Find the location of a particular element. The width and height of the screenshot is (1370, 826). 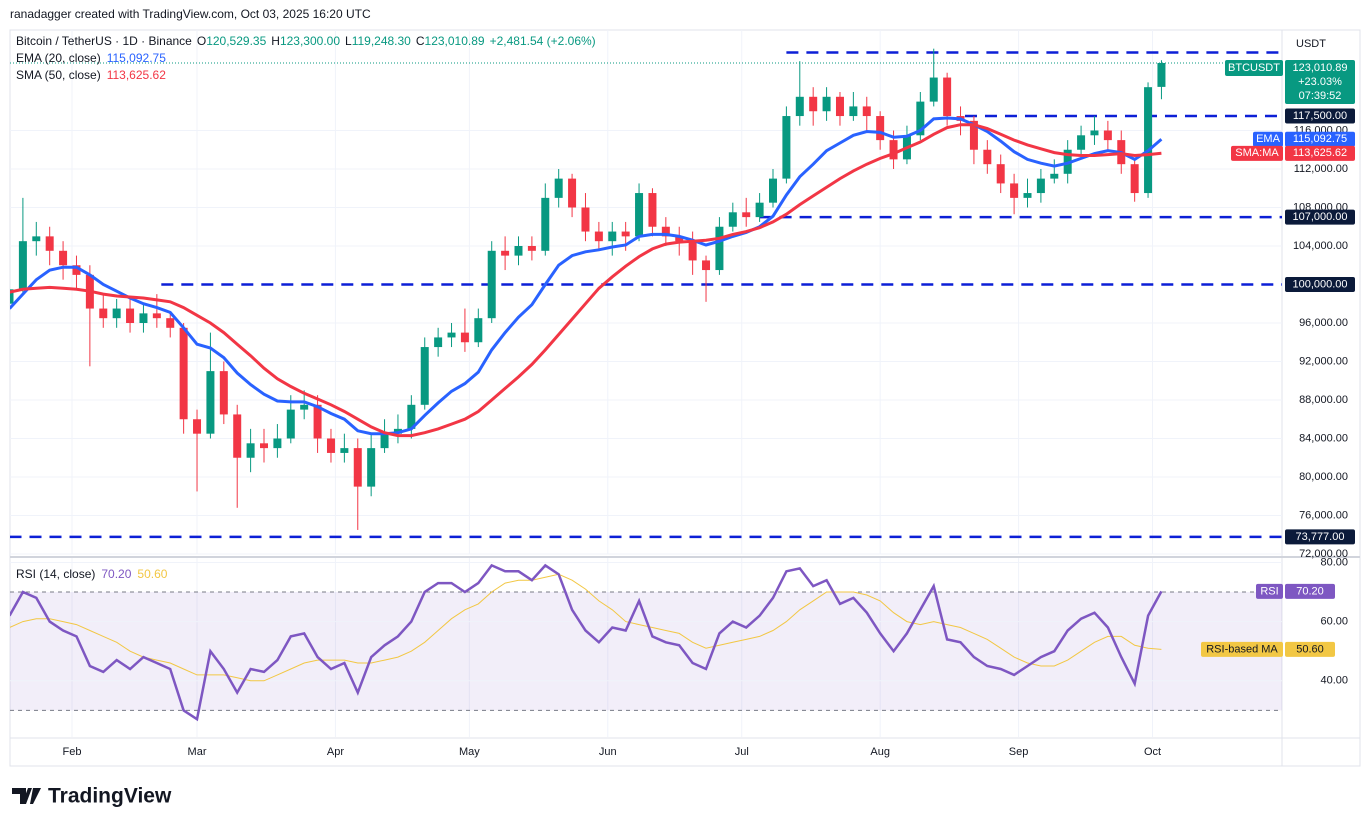

rsi-tick-label: 80.00 is located at coordinates (1334, 562).